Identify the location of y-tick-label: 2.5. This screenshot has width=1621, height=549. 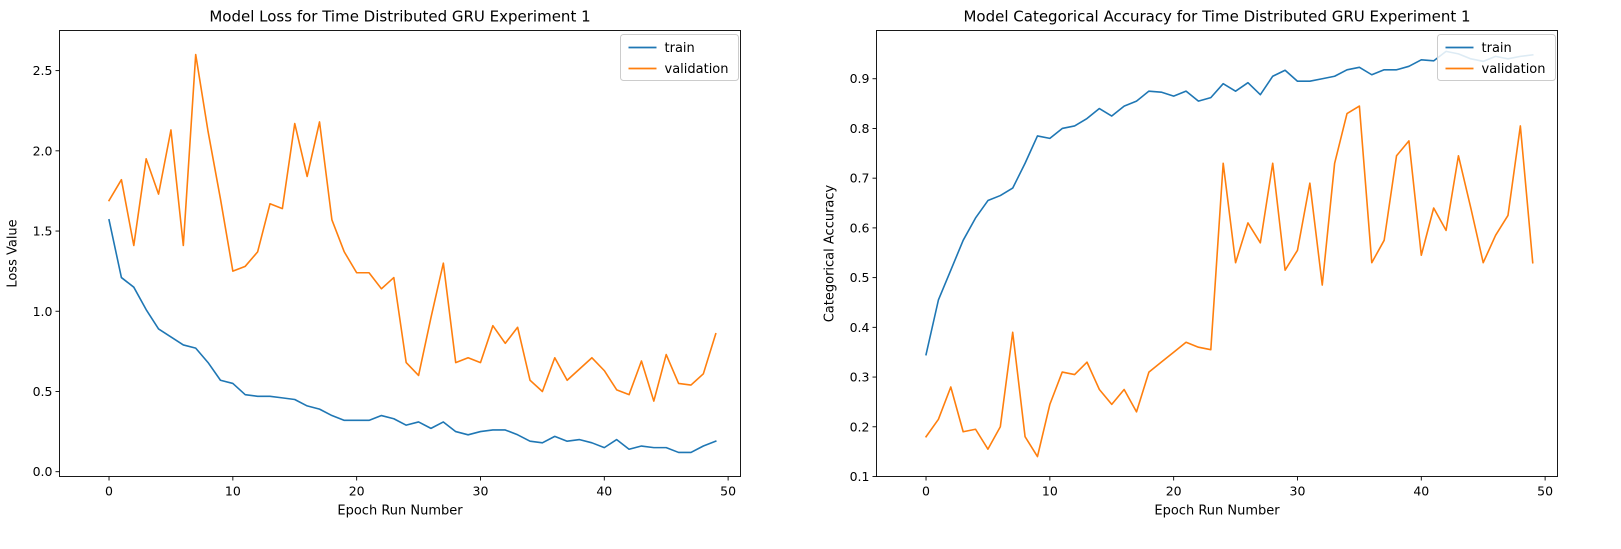
(43, 70).